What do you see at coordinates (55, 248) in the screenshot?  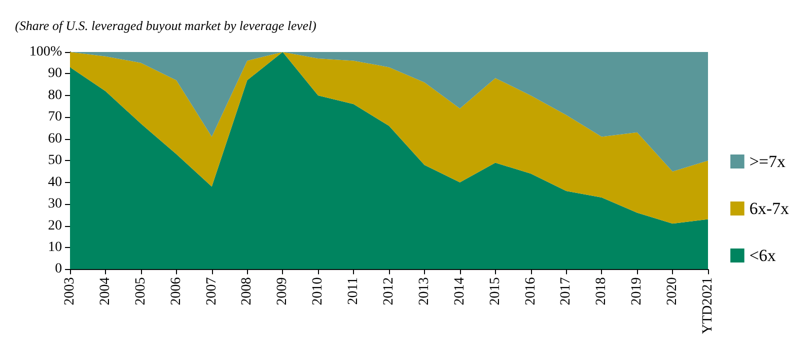 I see `y-tick-label: 10` at bounding box center [55, 248].